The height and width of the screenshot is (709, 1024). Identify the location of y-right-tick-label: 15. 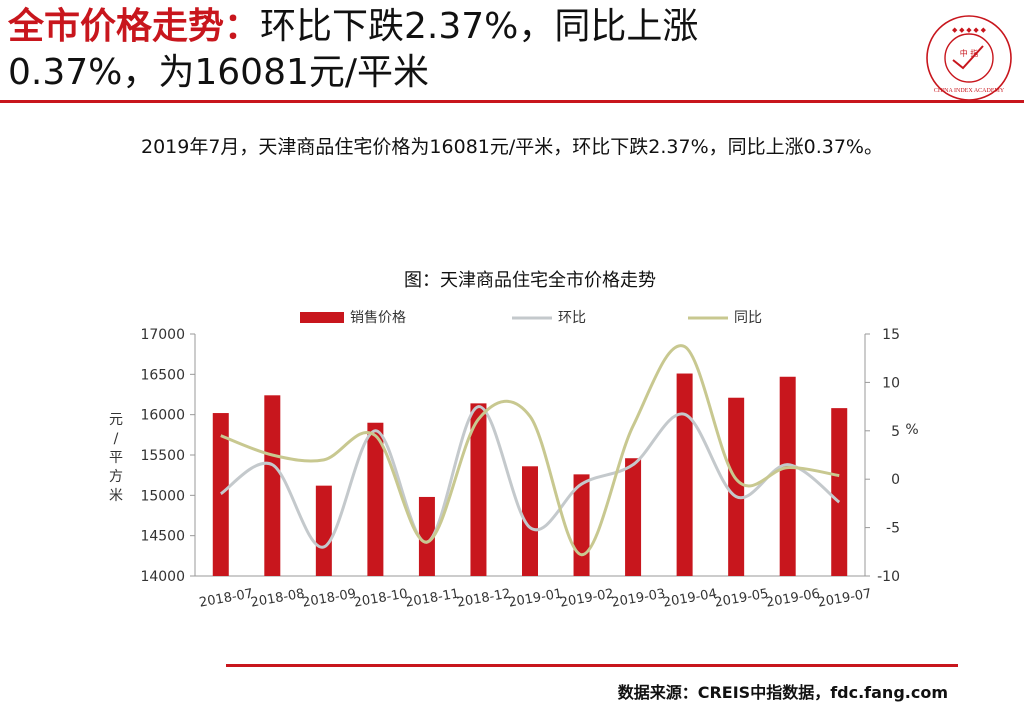
(891, 335).